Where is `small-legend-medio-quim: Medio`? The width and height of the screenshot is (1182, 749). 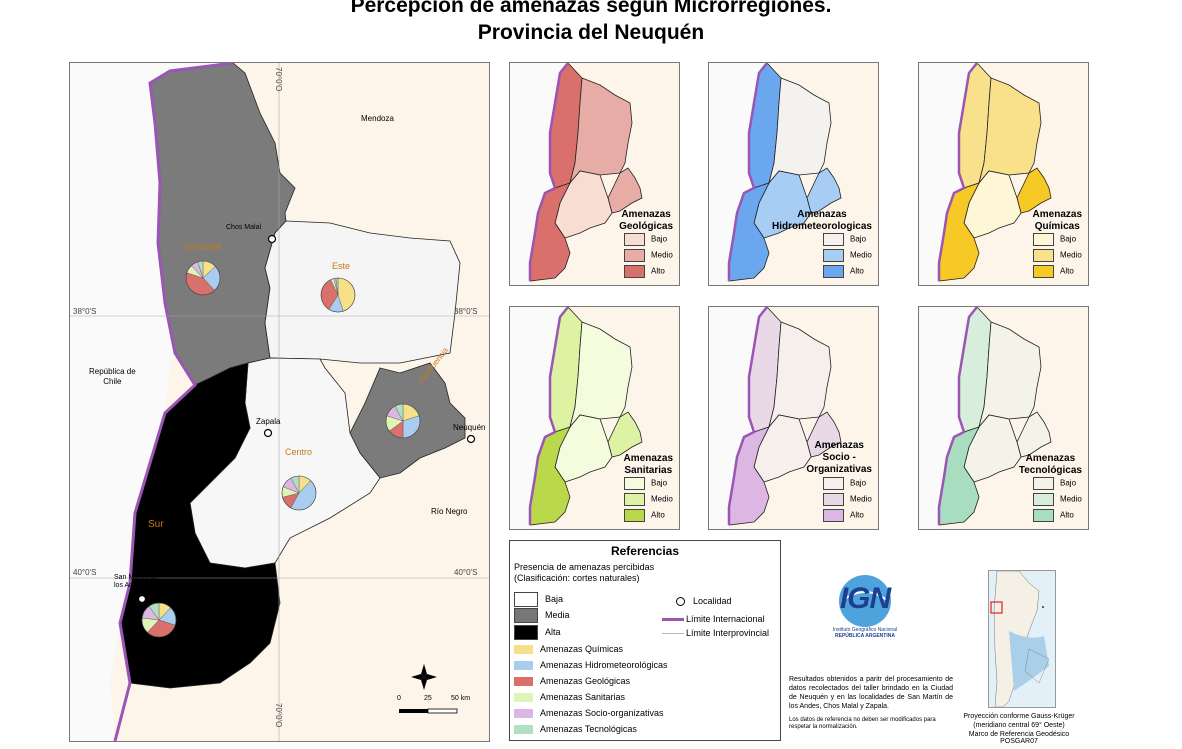
small-legend-medio-quim: Medio is located at coordinates (1057, 255).